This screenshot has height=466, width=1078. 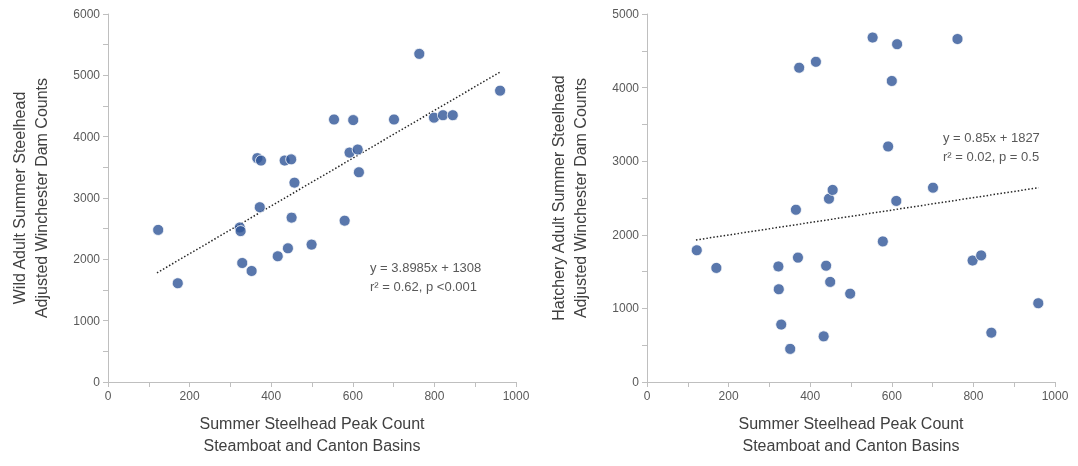 I want to click on annotation: y = 3.8985x + 1308 r² = 0.62, p <0.001, so click(x=426, y=277).